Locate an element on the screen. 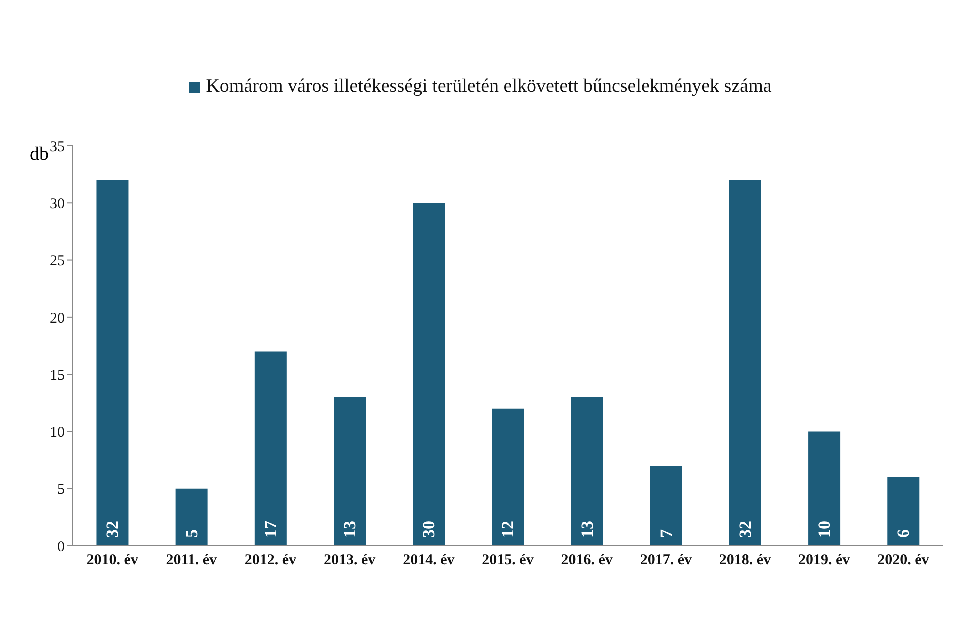  y-axis-title: db is located at coordinates (39, 155).